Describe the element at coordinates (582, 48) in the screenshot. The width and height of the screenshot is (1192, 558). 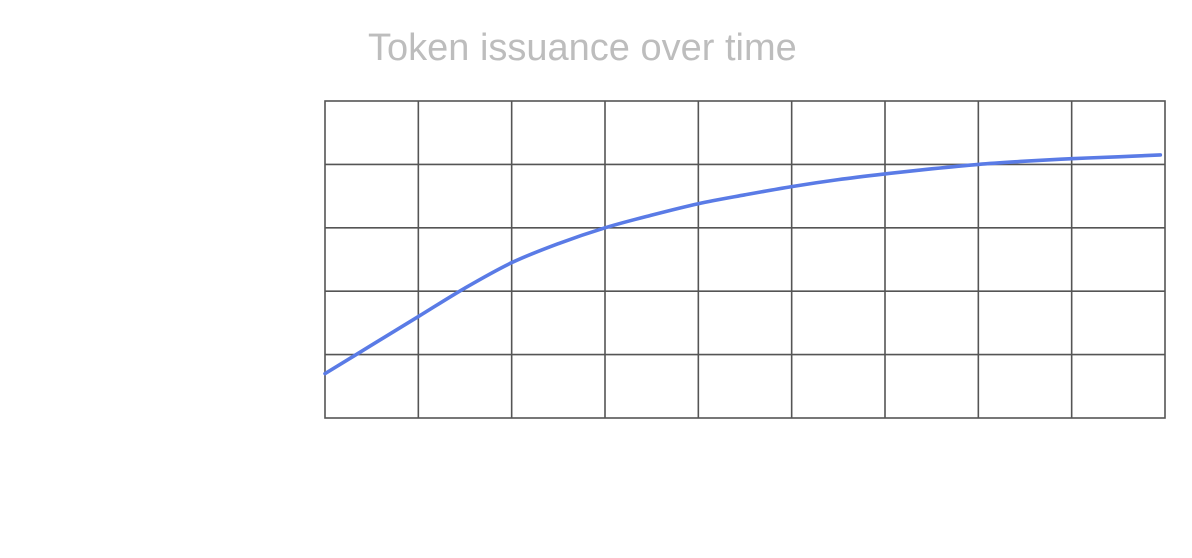
I see `chart-title: Token issuance over time` at that location.